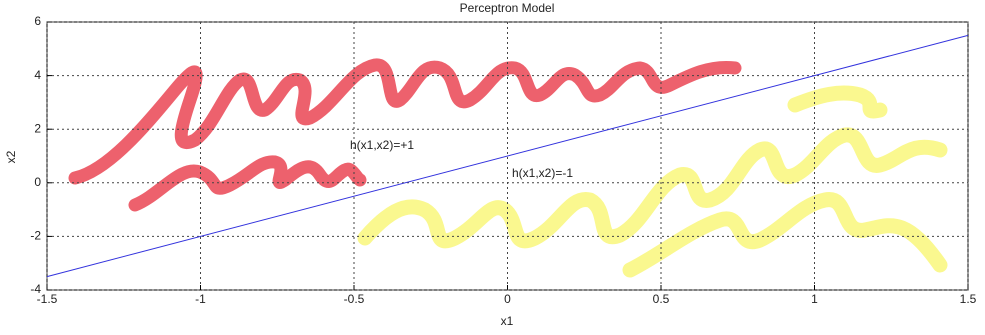 The image size is (985, 335). Describe the element at coordinates (35, 236) in the screenshot. I see `y-tick-label: -2` at that location.